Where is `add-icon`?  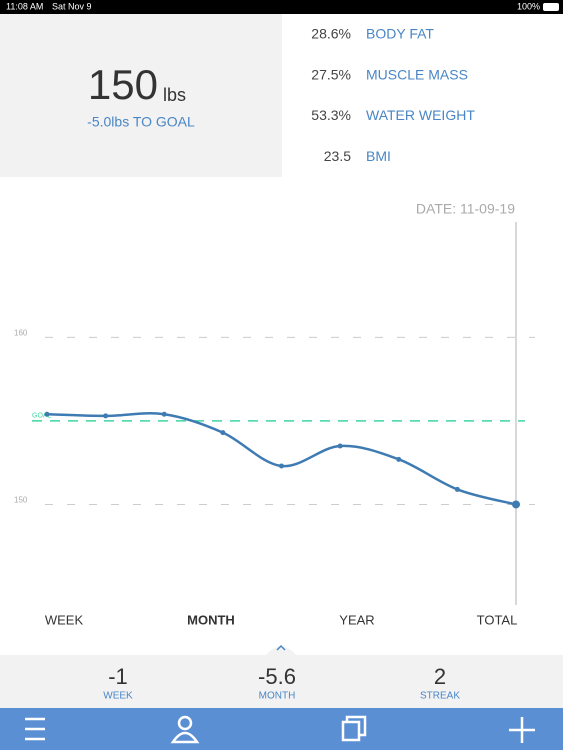
add-icon is located at coordinates (522, 730).